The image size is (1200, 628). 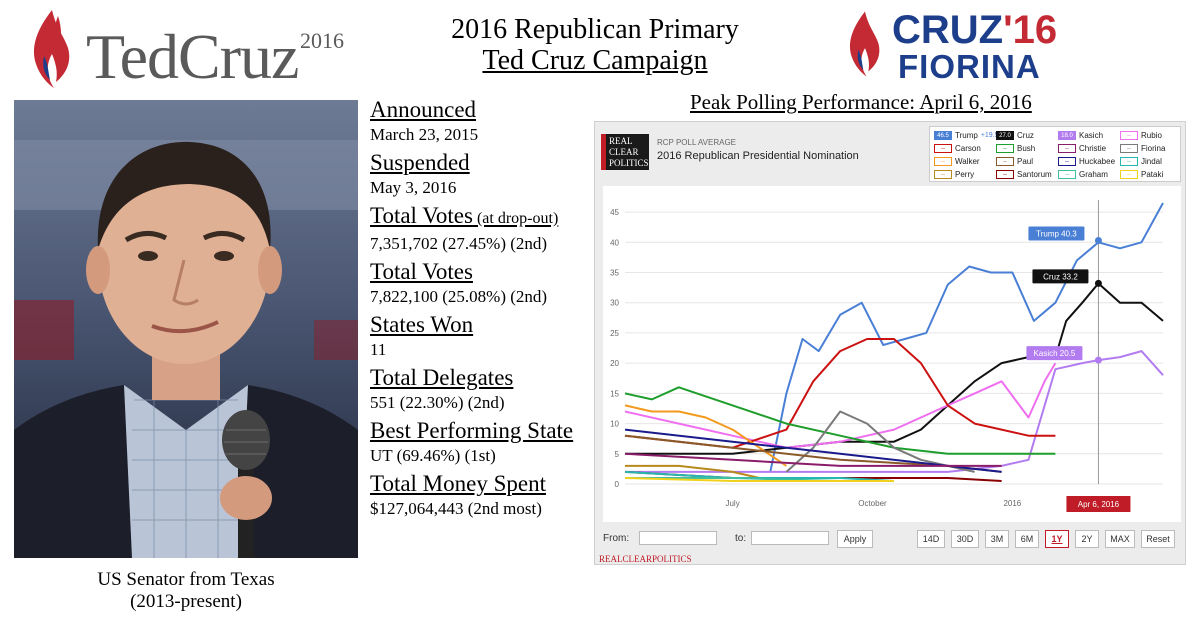 I want to click on legend-item-trump: 46.5 Trump +19.5, so click(x=966, y=135).